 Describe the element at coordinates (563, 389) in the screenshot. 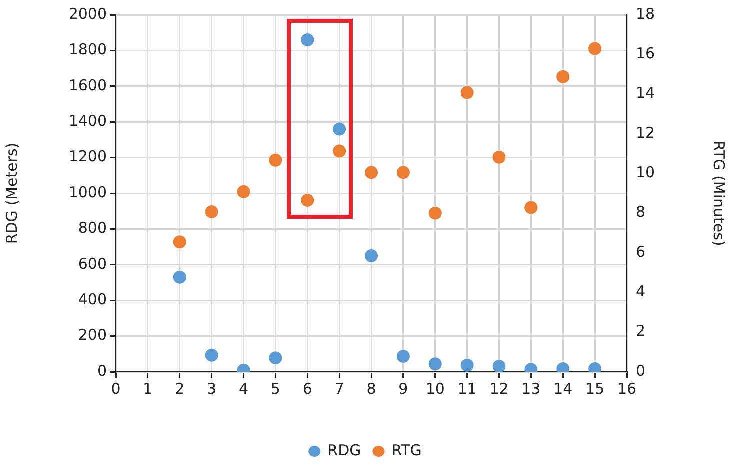

I see `x-tick-label: 14` at that location.